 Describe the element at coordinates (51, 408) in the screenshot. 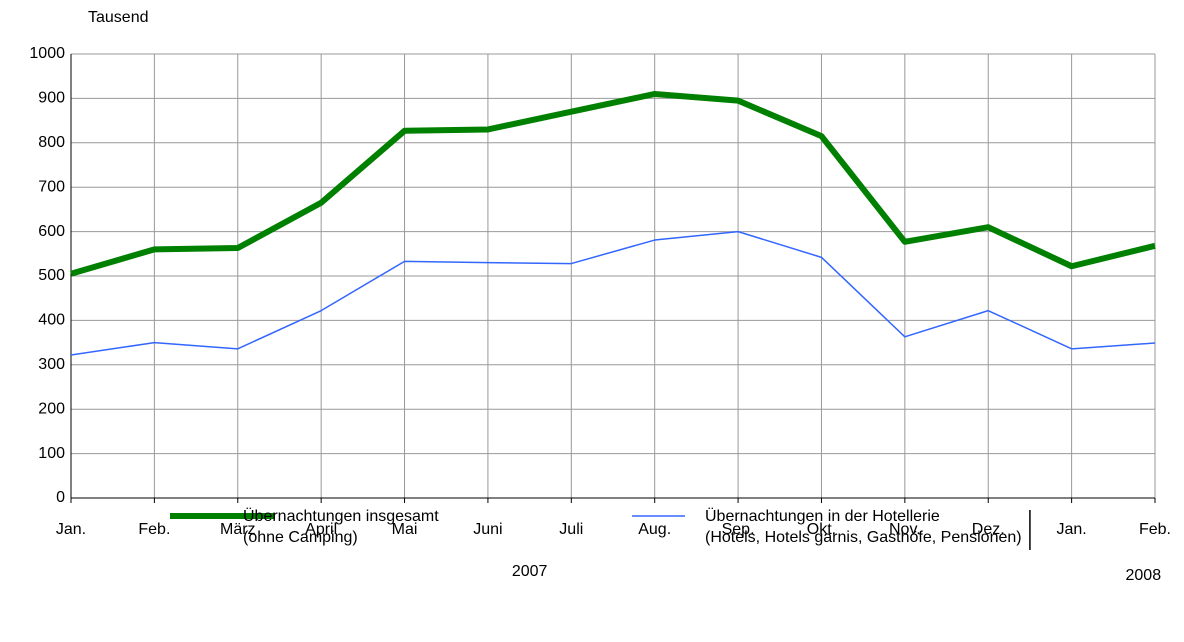

I see `y-tick-label: 200` at that location.